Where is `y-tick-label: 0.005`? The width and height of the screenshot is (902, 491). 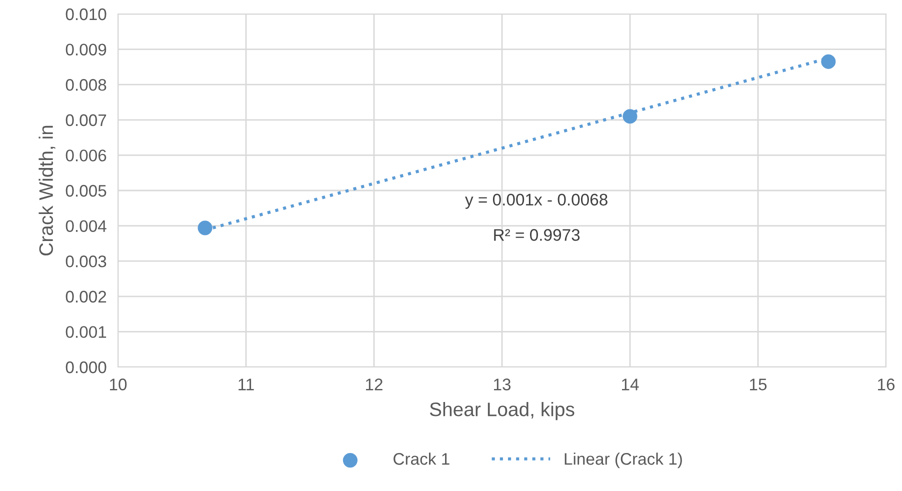 y-tick-label: 0.005 is located at coordinates (86, 190).